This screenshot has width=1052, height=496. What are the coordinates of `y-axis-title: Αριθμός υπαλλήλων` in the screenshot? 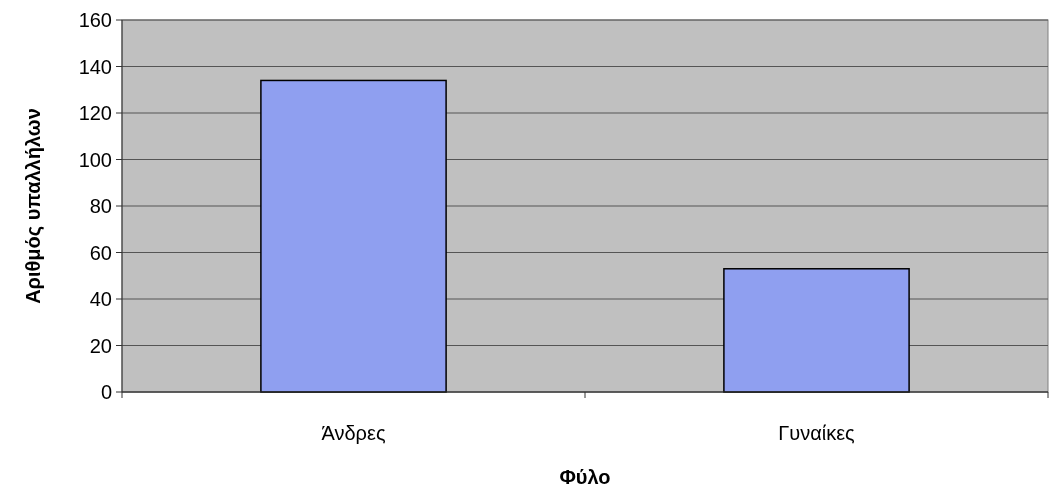 It's located at (33, 206).